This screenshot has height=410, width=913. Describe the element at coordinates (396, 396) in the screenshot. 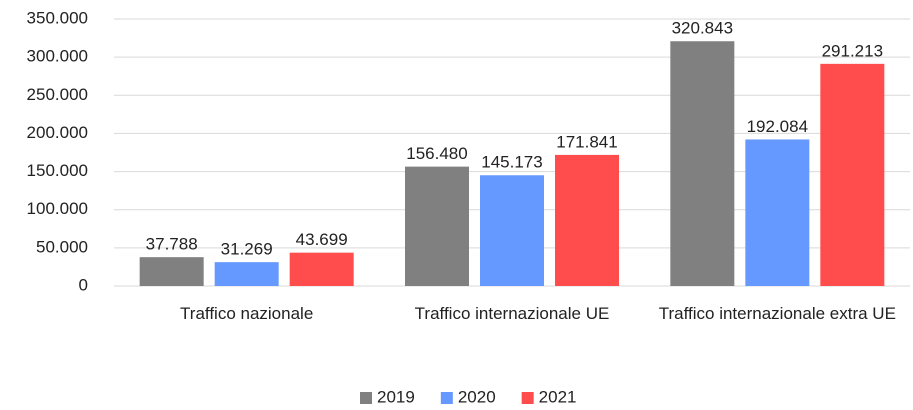

I see `legend-label: 2019` at that location.